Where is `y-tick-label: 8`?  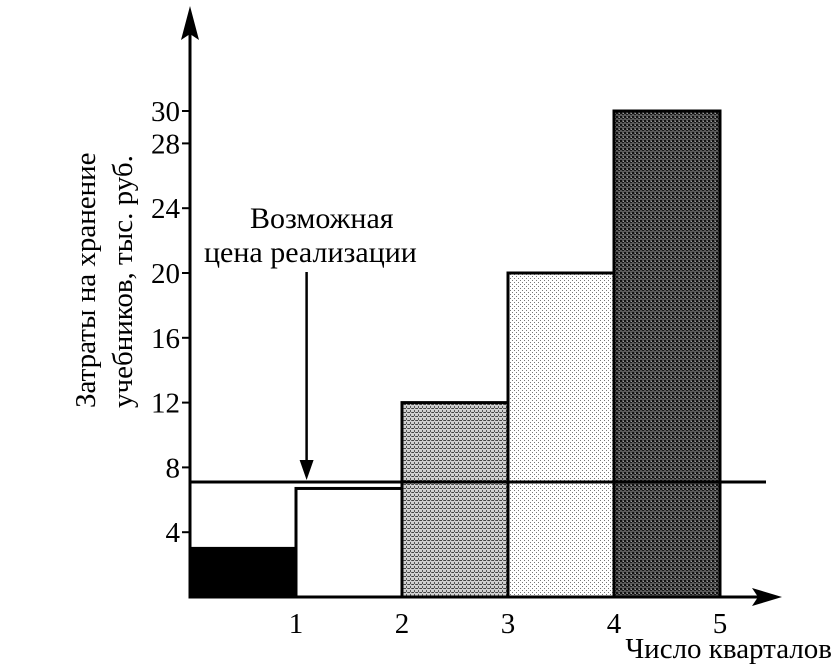 y-tick-label: 8 is located at coordinates (173, 468).